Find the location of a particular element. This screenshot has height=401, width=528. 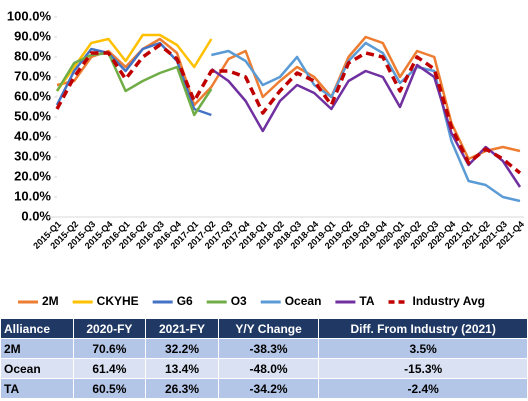

table-cell: -34.2% is located at coordinates (268, 388).